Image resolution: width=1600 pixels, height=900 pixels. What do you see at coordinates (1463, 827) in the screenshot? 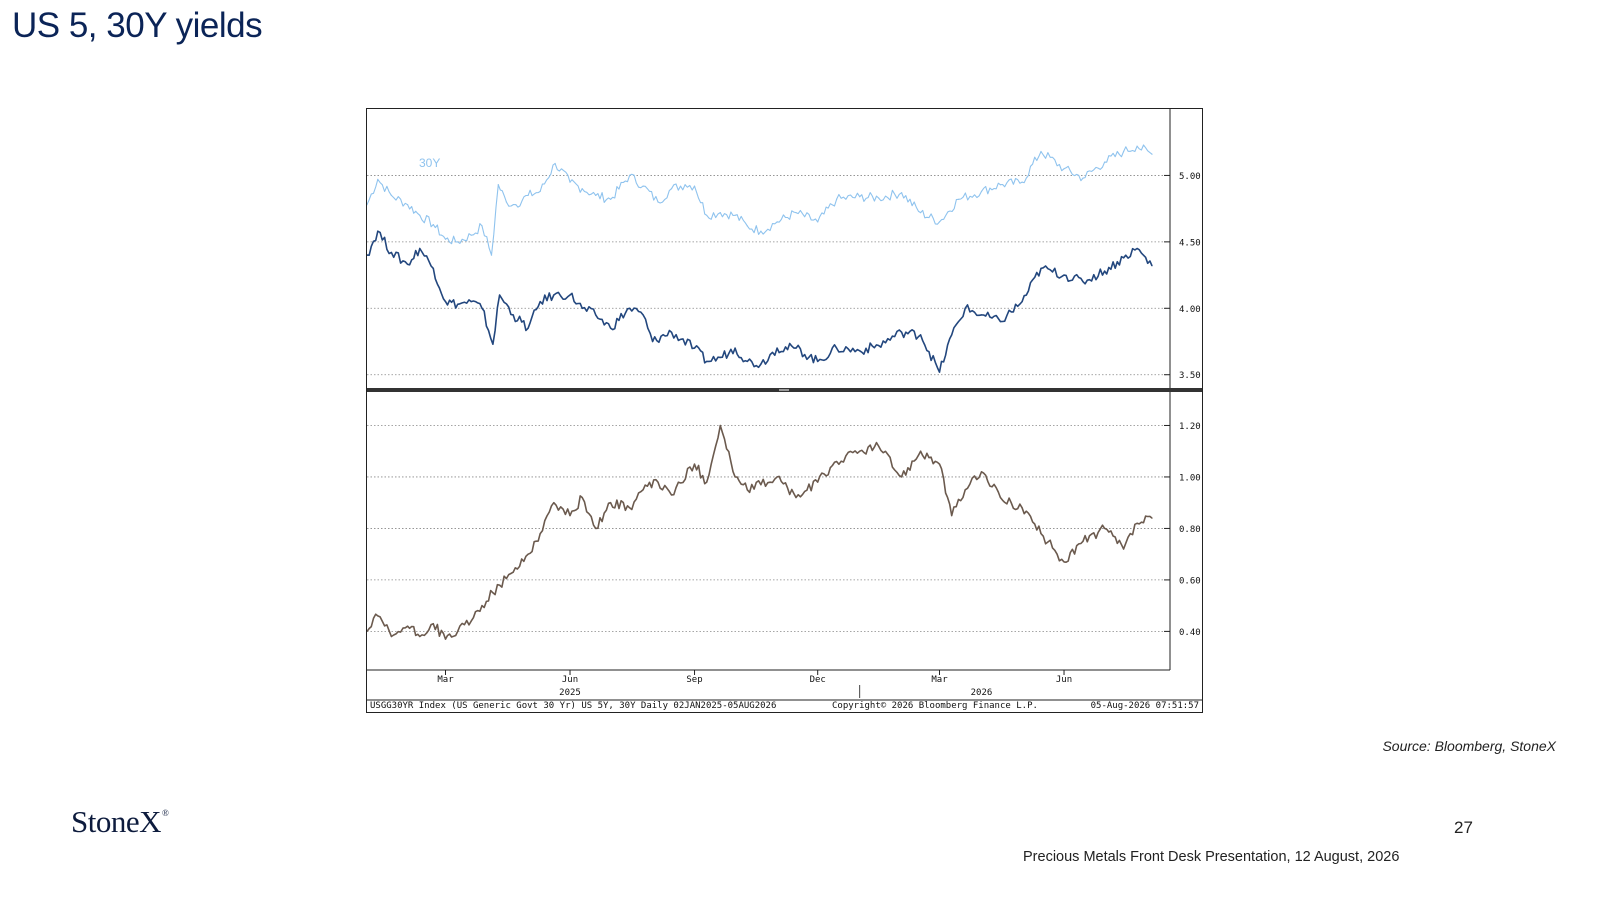
I see `page-number: 27` at bounding box center [1463, 827].